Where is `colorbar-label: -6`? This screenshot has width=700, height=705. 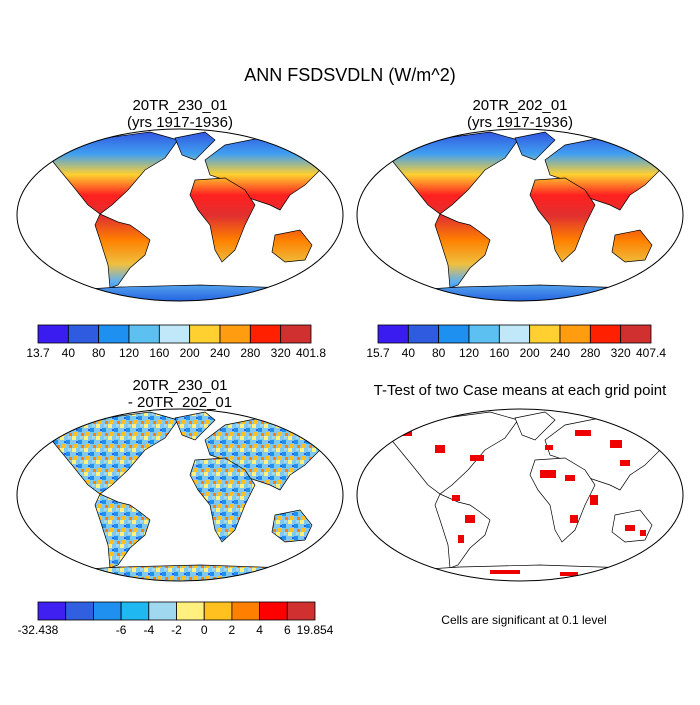 colorbar-label: -6 is located at coordinates (121, 630).